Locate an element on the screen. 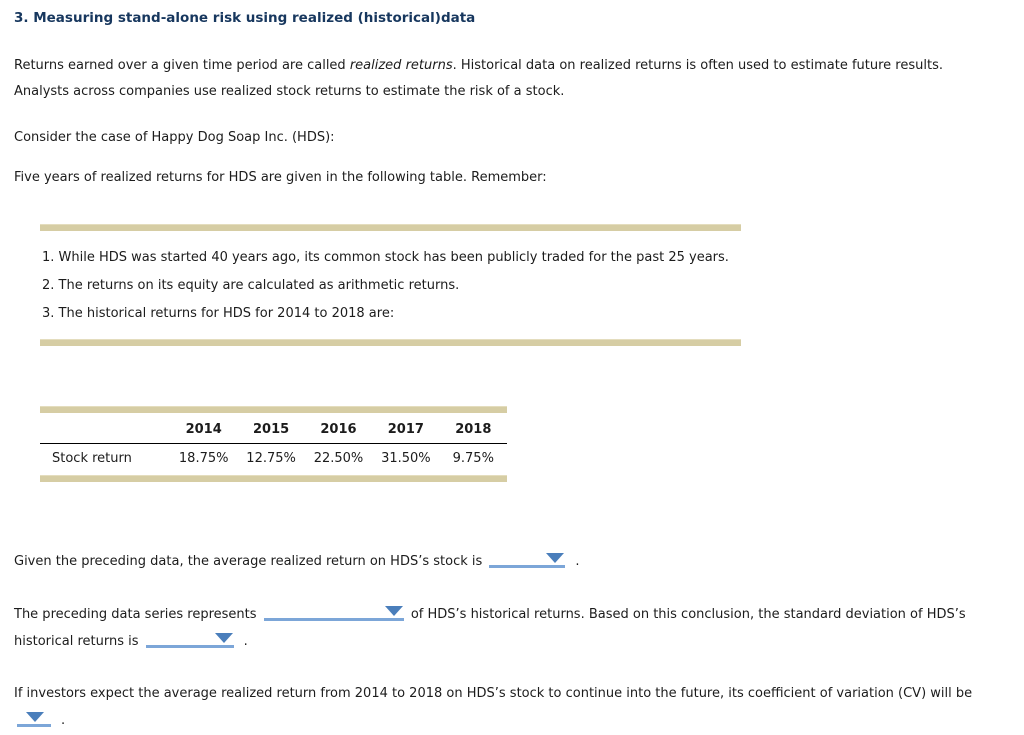 The height and width of the screenshot is (735, 1024). year-header: 2014 is located at coordinates (203, 429).